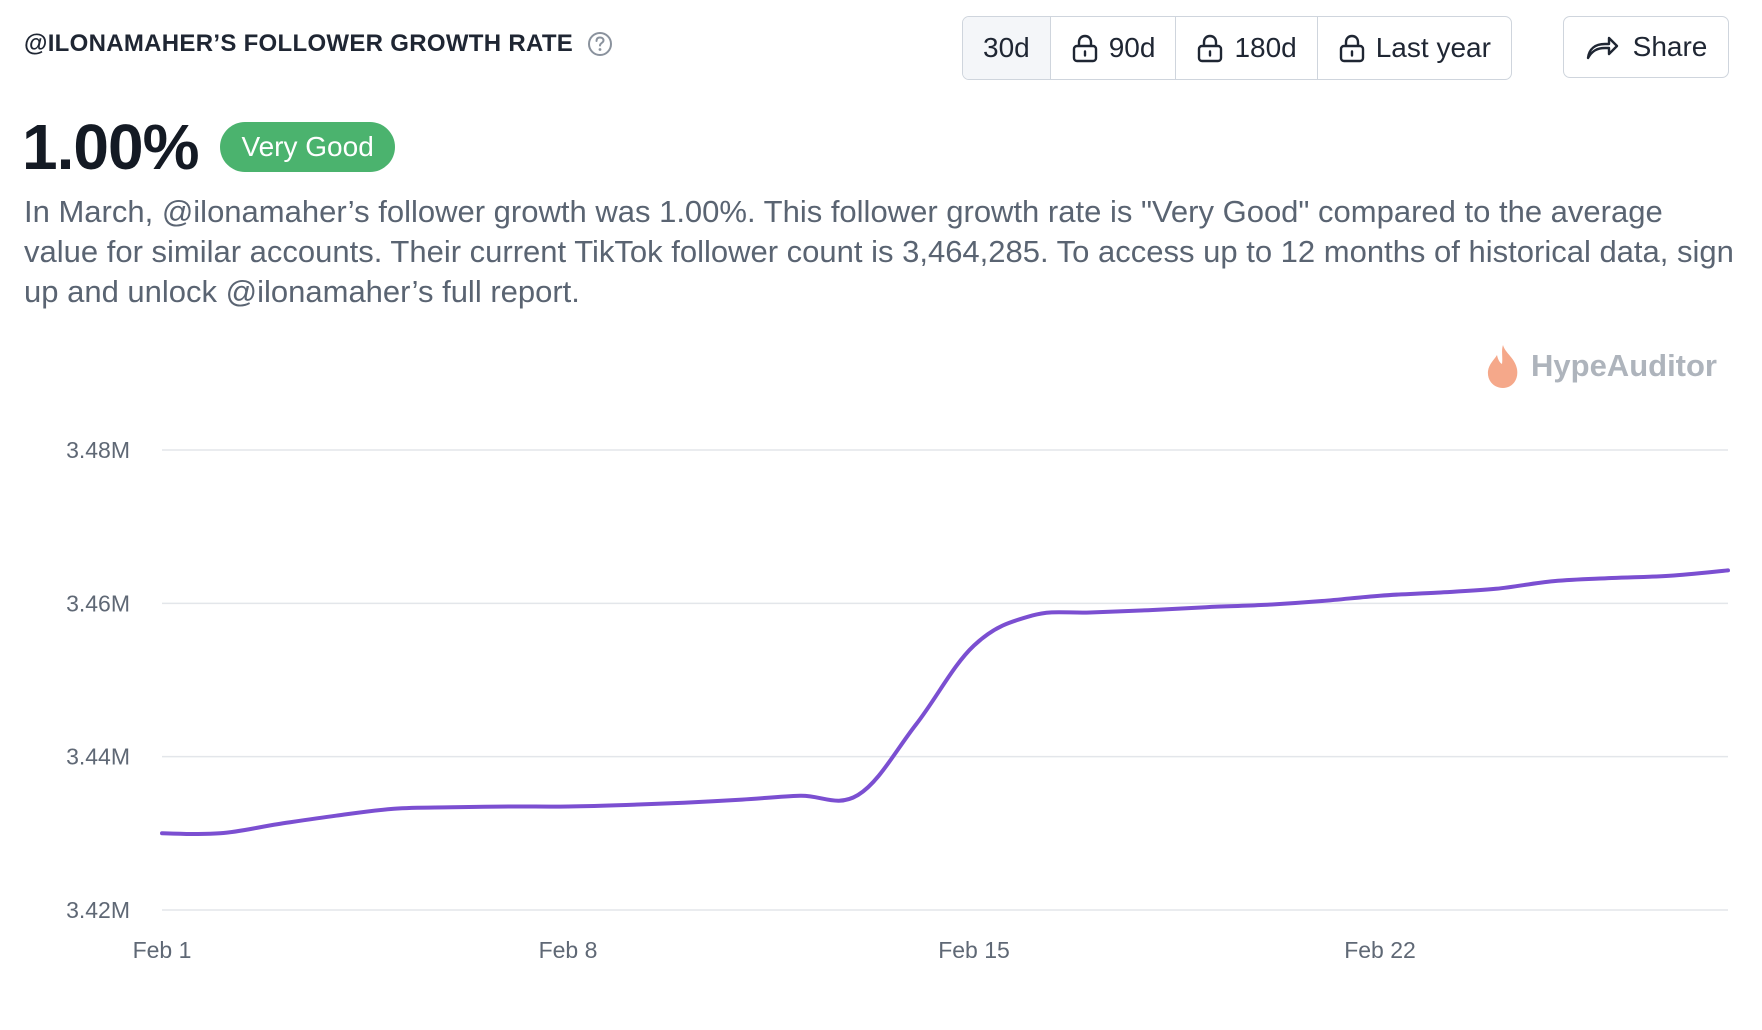  I want to click on brand-logo: HypeAuditor, so click(1601, 366).